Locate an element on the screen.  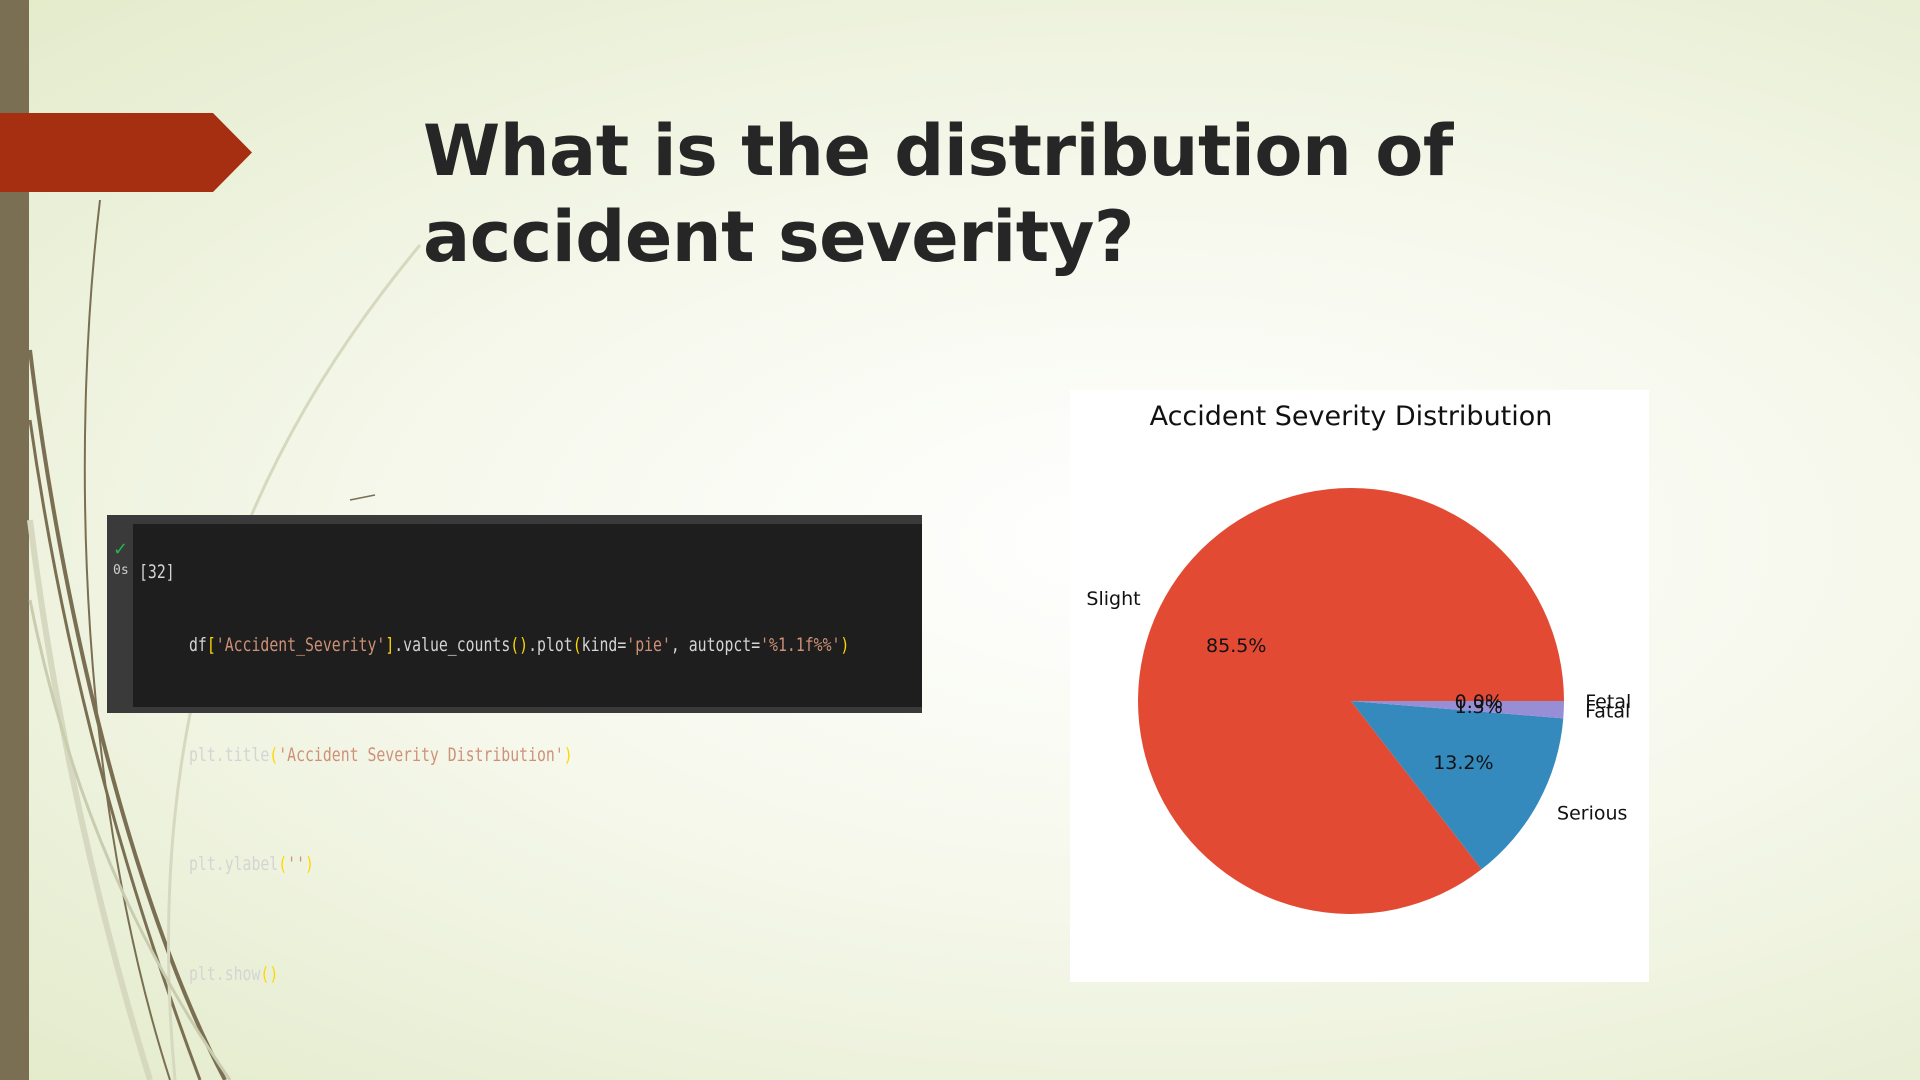
execution-time: 0s is located at coordinates (121, 570).